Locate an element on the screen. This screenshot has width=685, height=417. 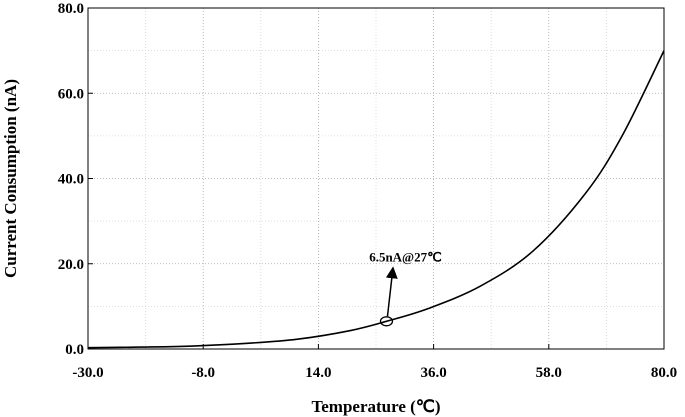
annotation-point-marker is located at coordinates (386, 321).